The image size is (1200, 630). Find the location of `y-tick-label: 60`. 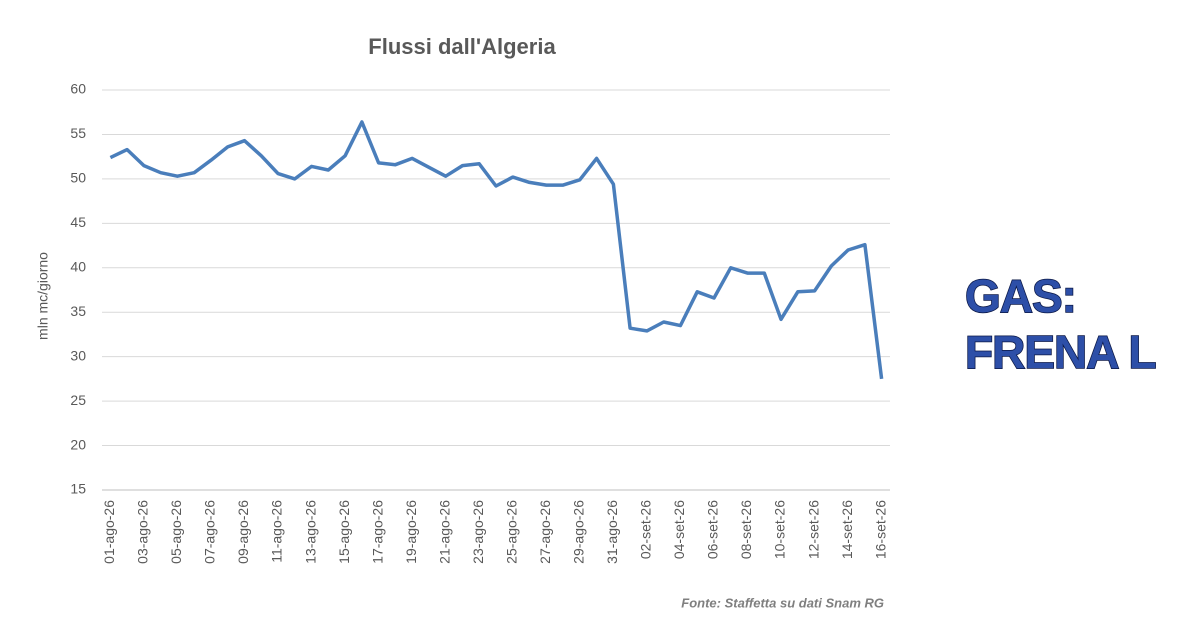

y-tick-label: 60 is located at coordinates (78, 89).